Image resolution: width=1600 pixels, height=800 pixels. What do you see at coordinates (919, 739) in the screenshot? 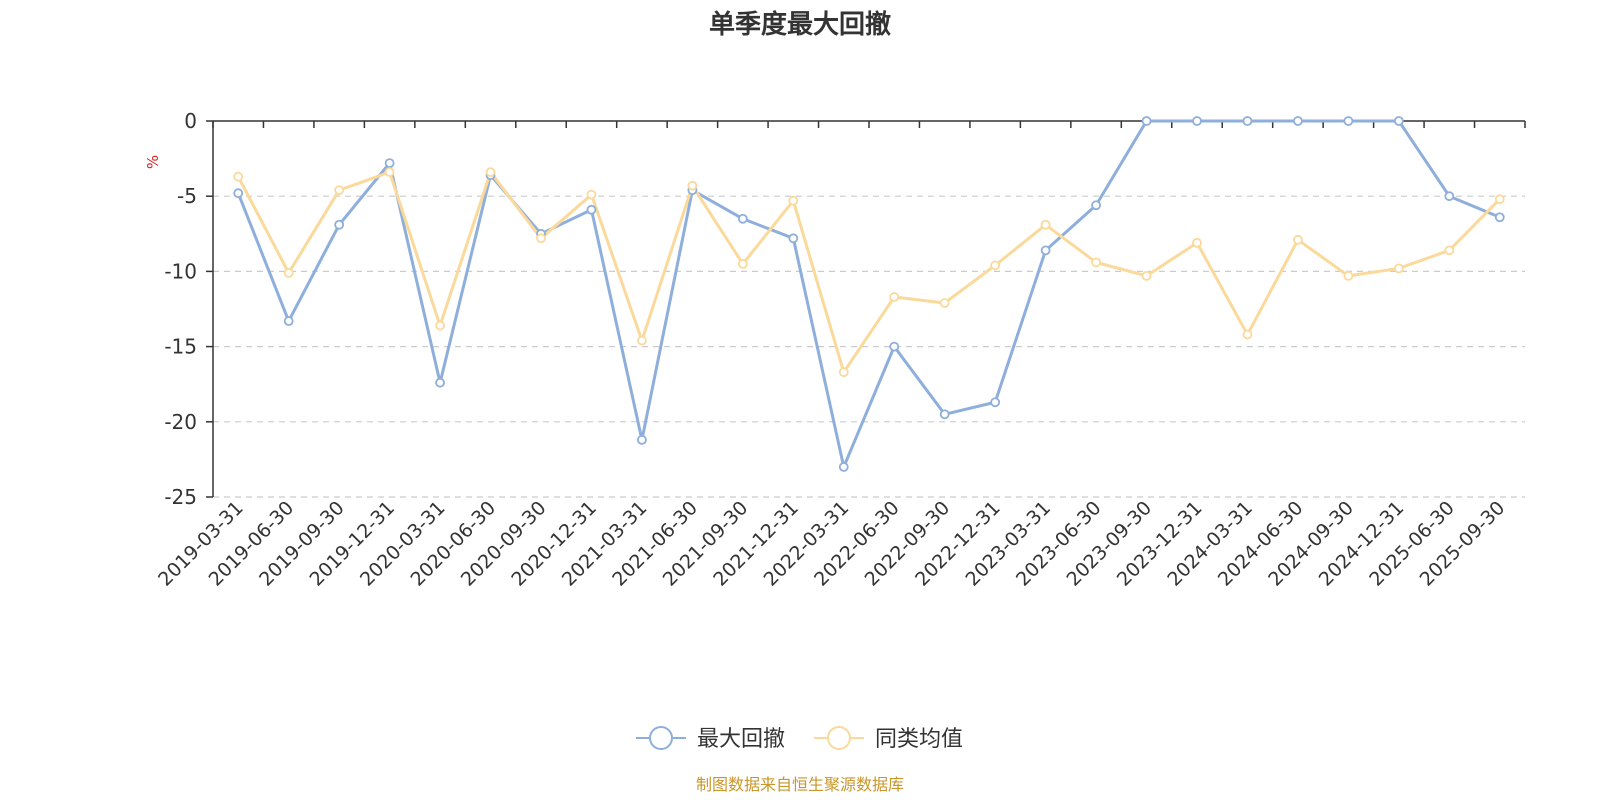
I see `legend-label: 同类均值` at bounding box center [919, 739].